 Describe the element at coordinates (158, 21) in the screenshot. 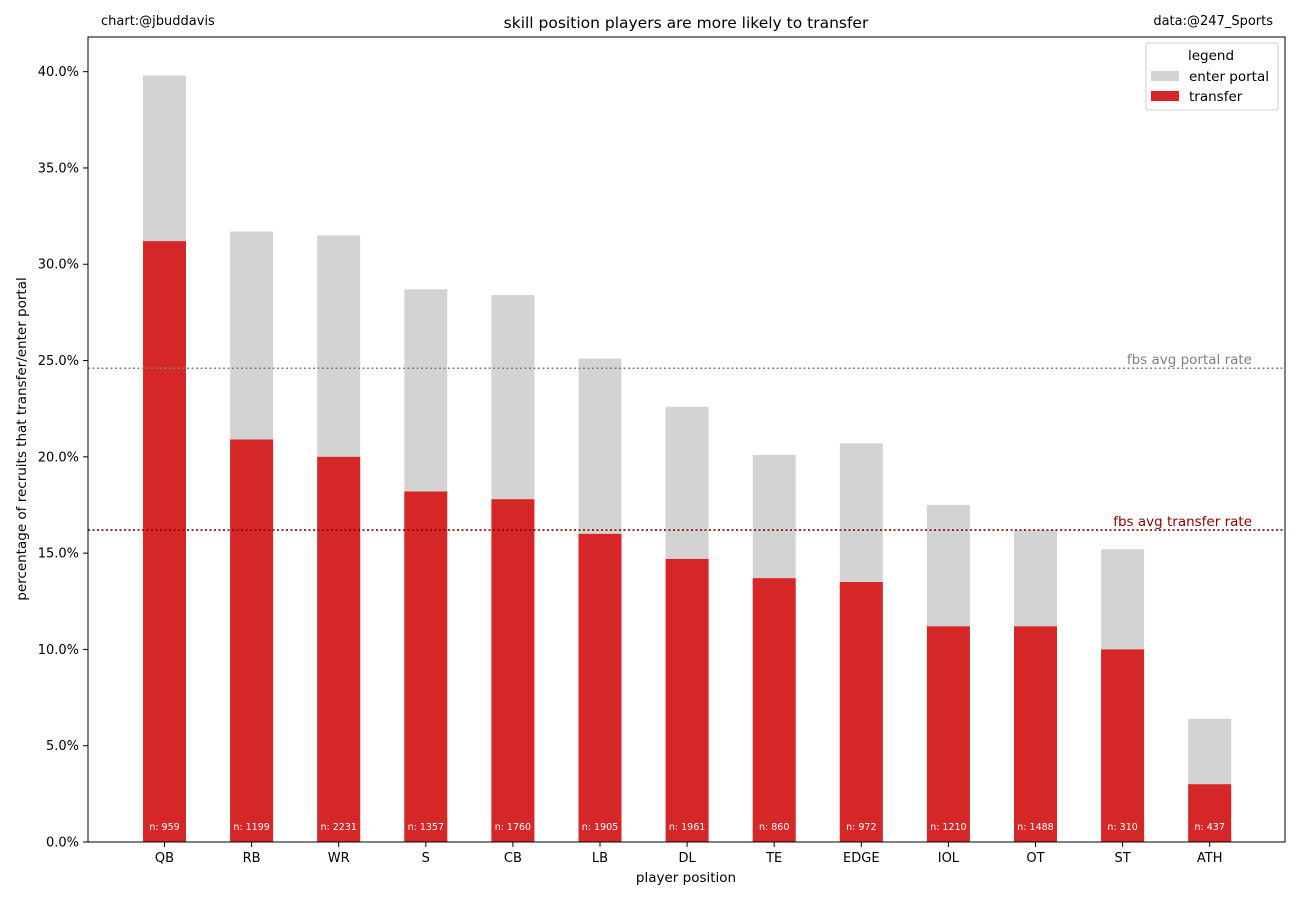

I see `chart-credit: chart:@jbuddavis` at that location.